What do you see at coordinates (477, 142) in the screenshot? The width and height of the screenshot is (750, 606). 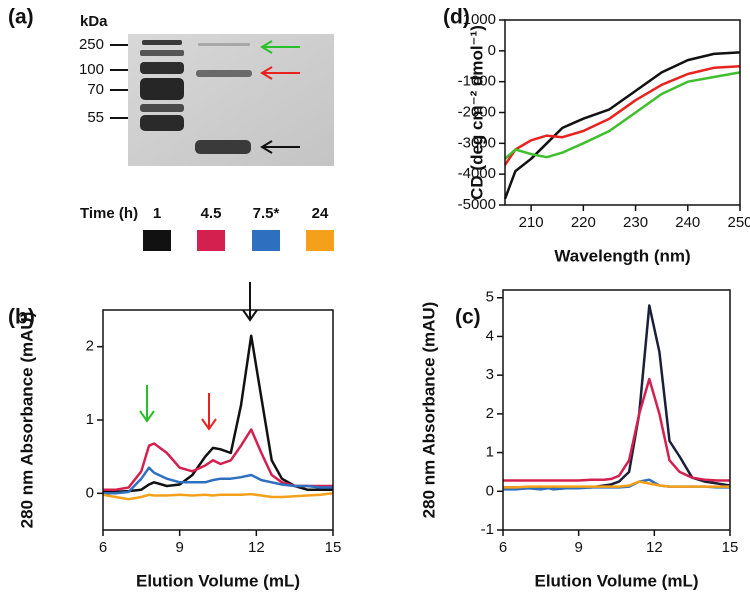 I see `y-tick-label: -3000` at bounding box center [477, 142].